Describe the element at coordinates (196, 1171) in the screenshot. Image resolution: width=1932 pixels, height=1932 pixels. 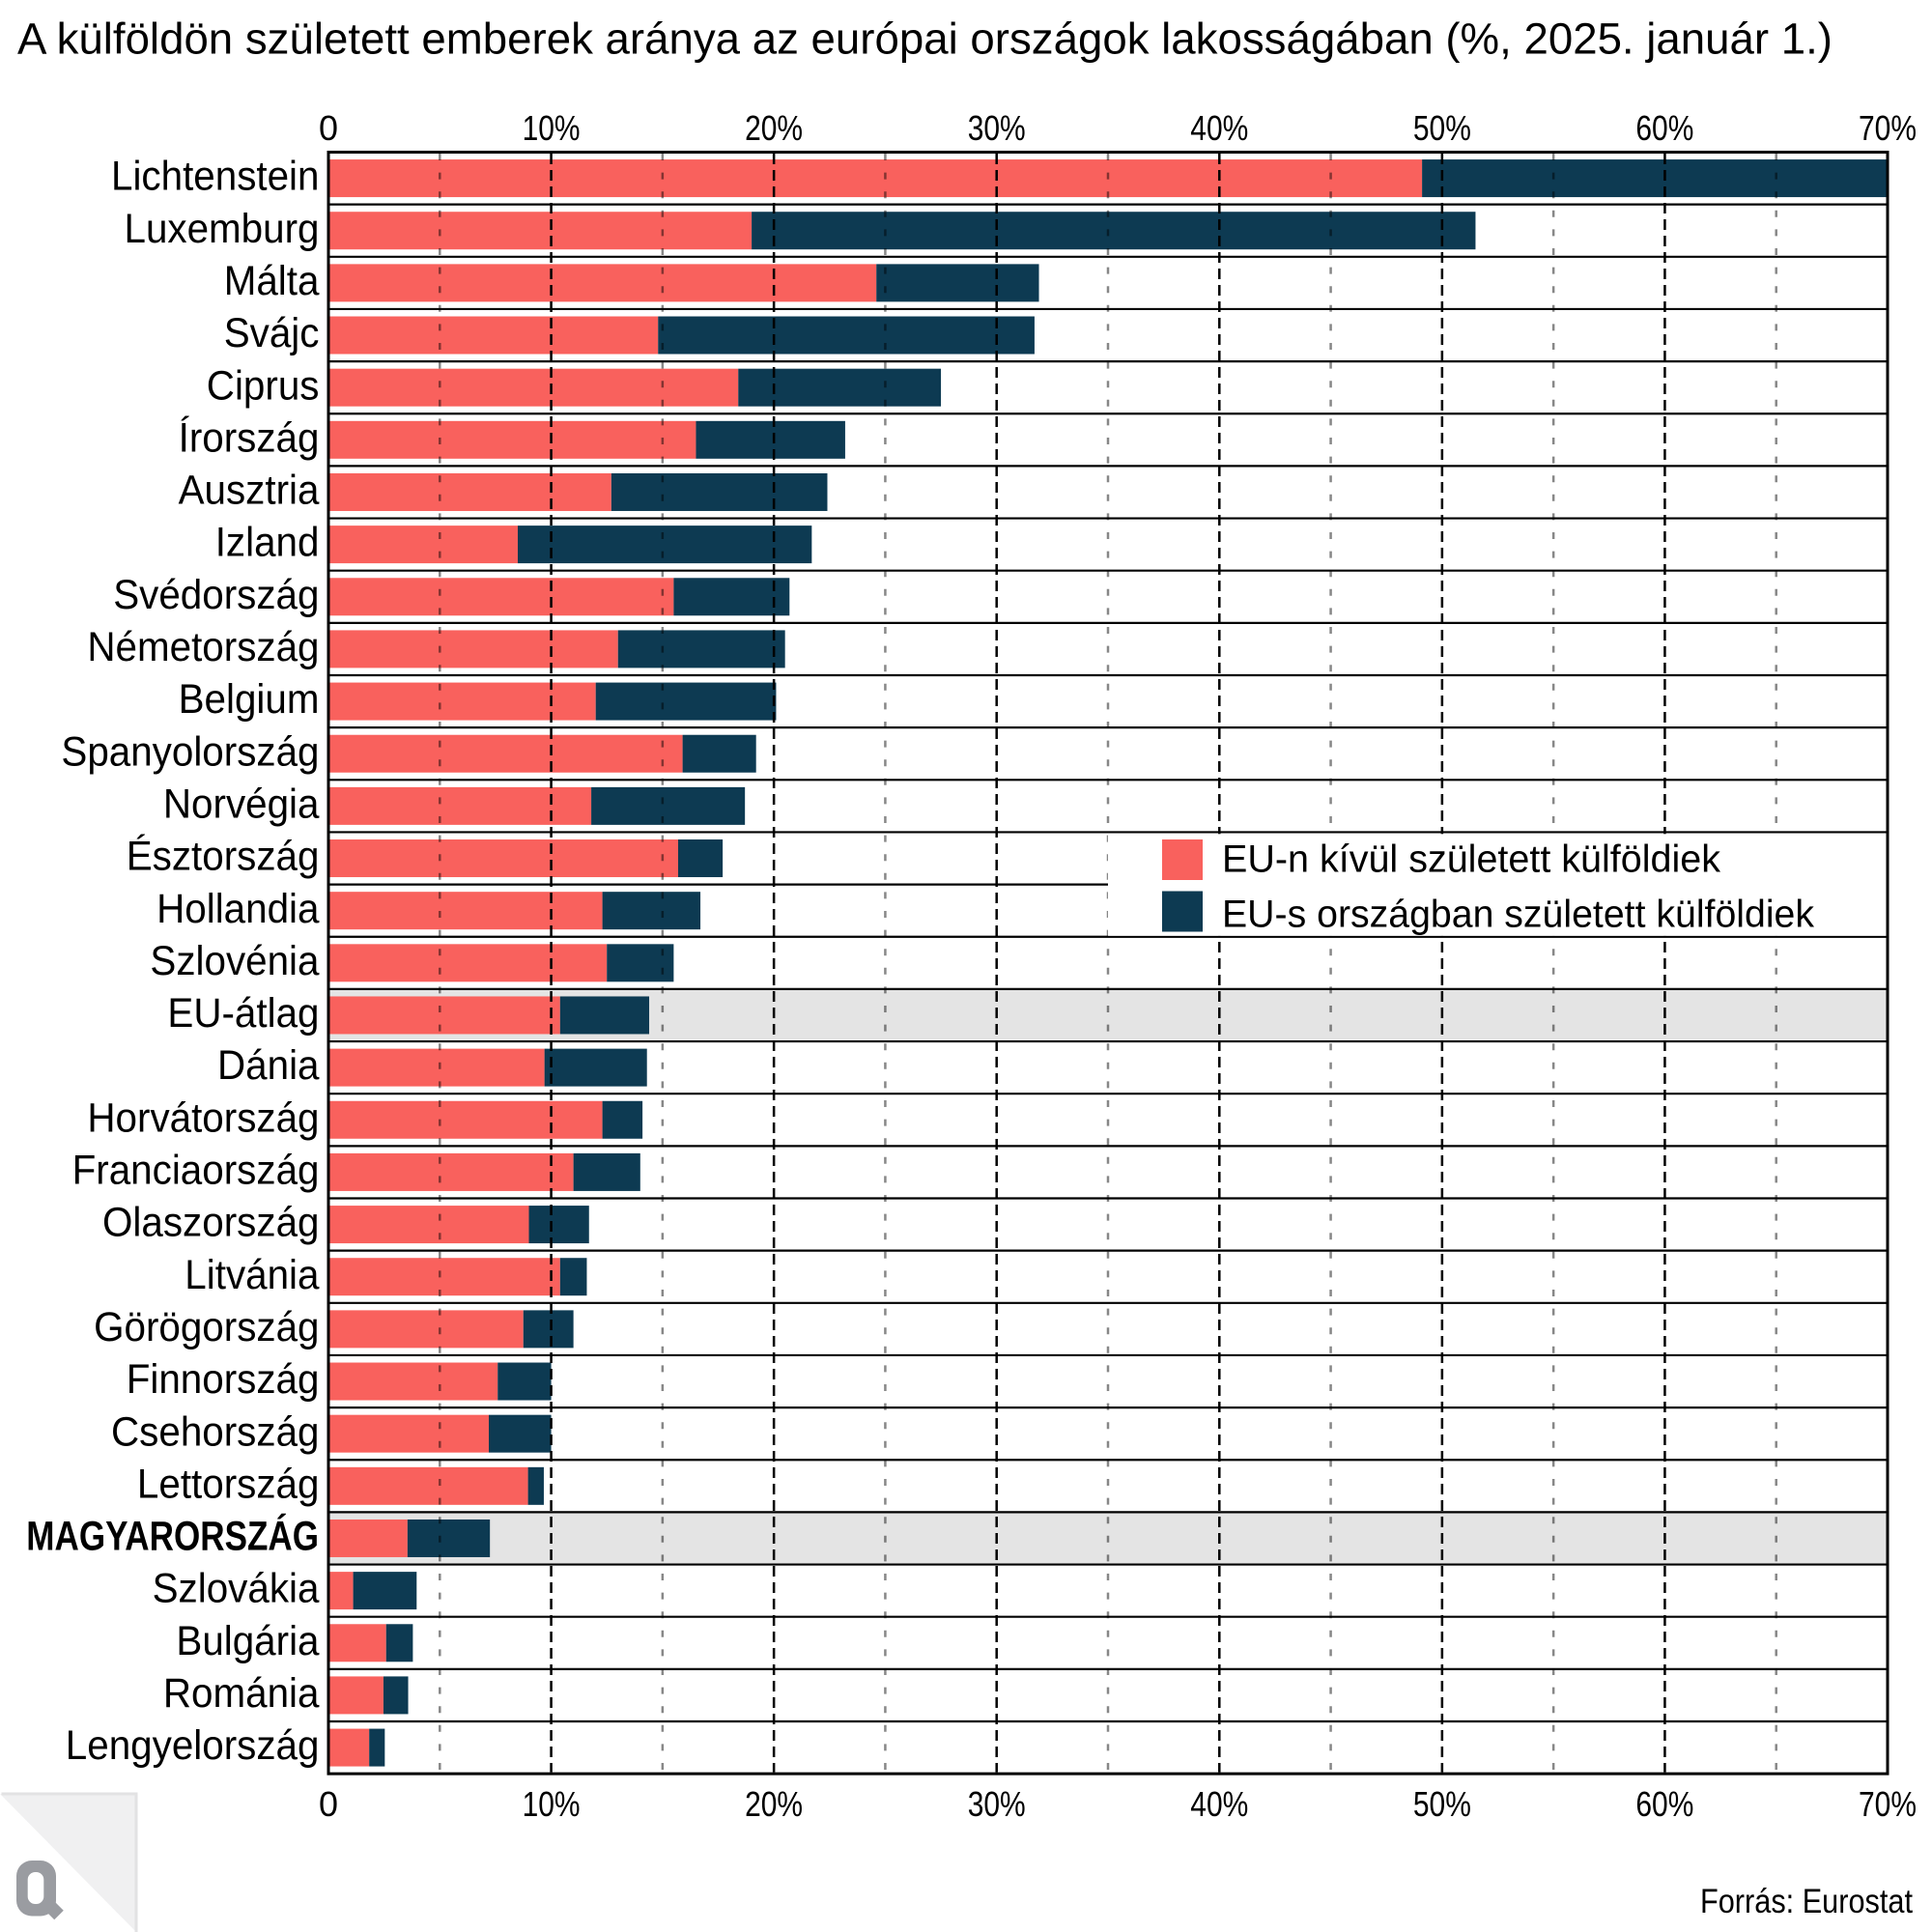
I see `svg-text: Franciaország` at that location.